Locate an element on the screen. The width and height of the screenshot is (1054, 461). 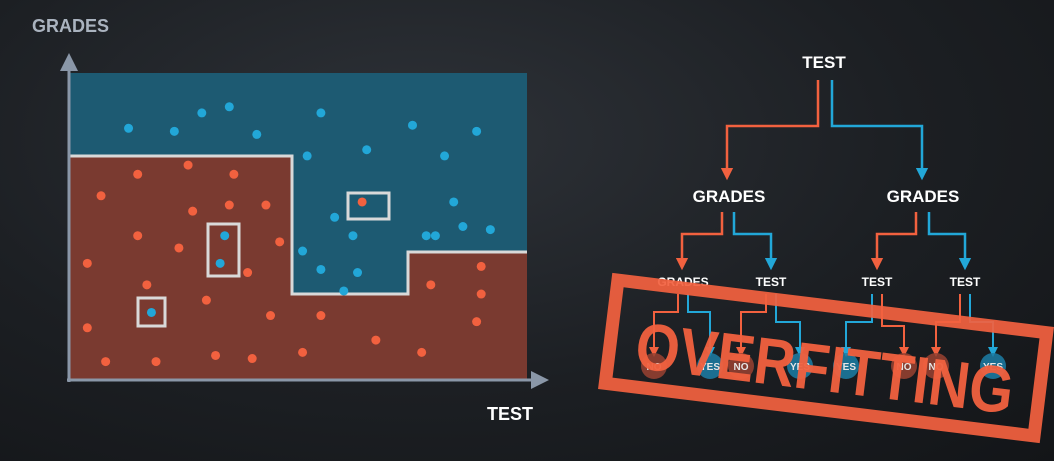
tree-node-grades-left: GRADES is located at coordinates (729, 196).